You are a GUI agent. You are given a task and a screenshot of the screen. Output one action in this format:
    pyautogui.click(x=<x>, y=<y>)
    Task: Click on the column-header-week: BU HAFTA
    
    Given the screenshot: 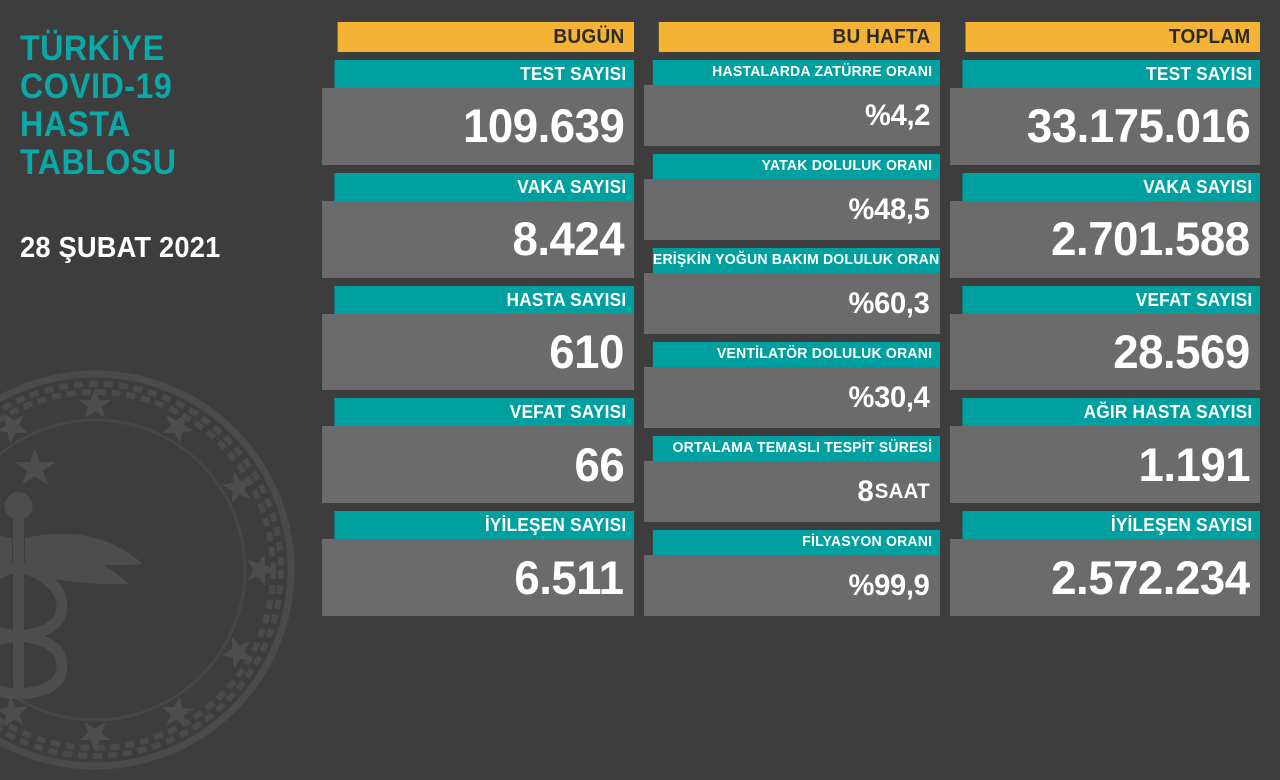 What is the action you would take?
    pyautogui.click(x=799, y=37)
    